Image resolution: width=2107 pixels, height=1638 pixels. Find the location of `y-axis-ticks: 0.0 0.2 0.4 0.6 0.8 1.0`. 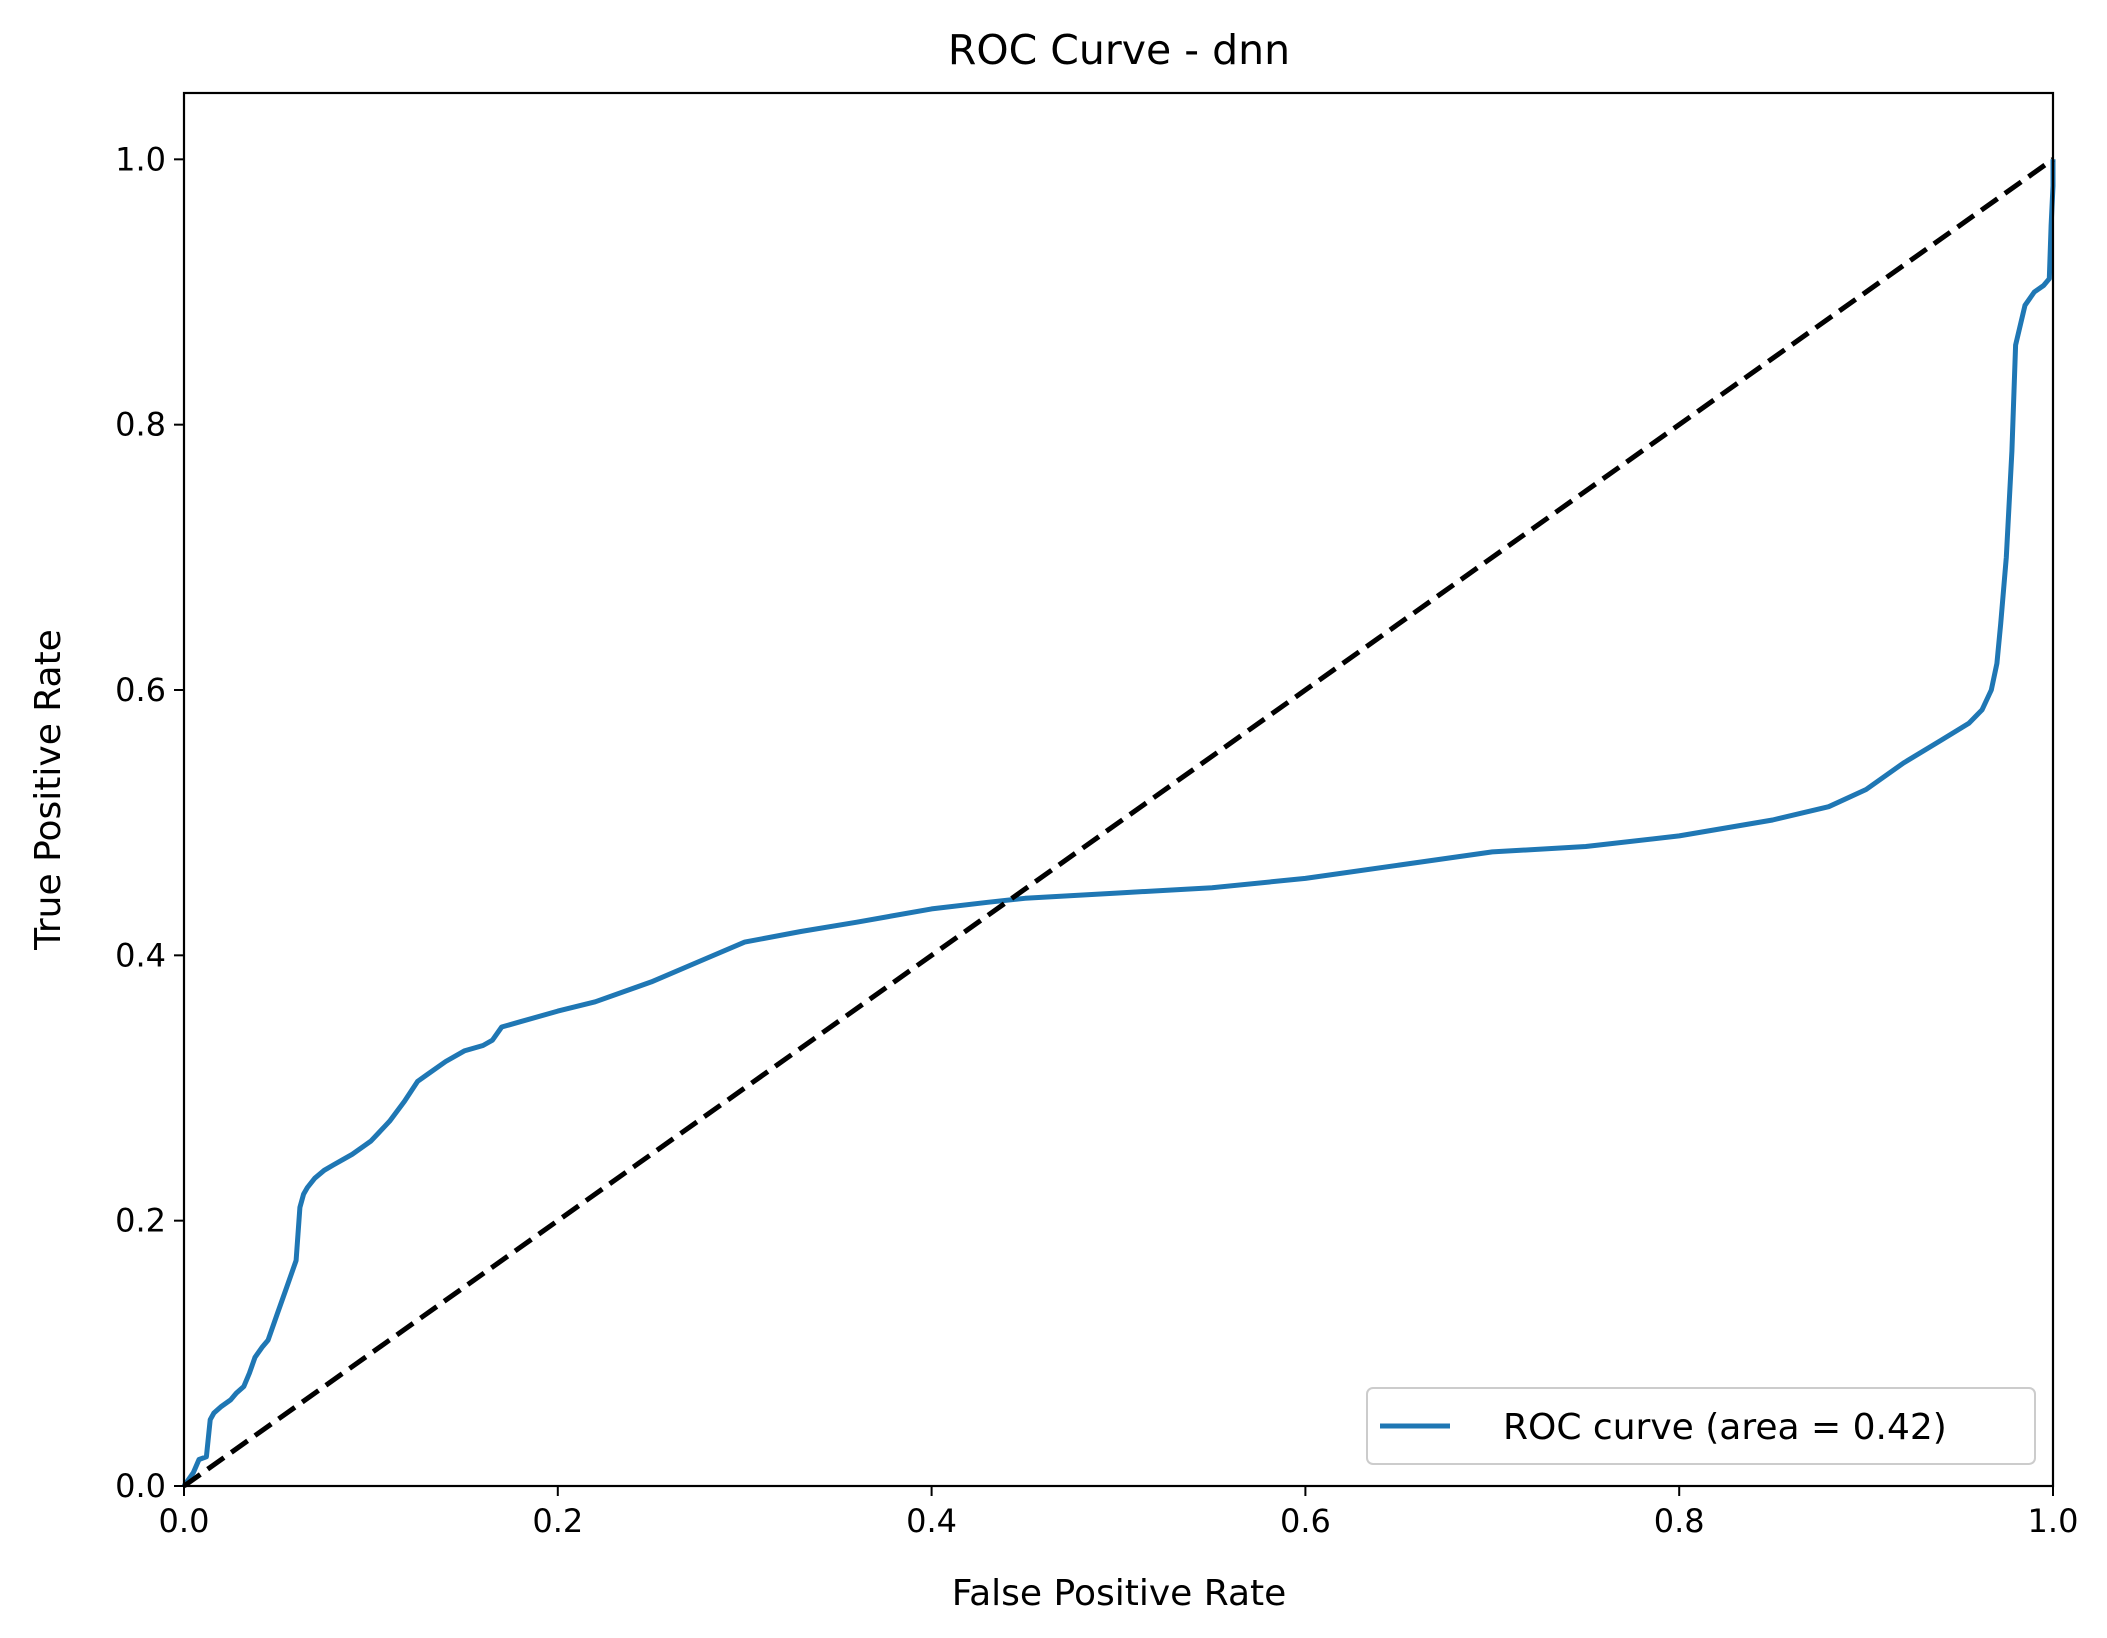

y-axis-ticks: 0.0 0.2 0.4 0.6 0.8 1.0 is located at coordinates (149, 822).